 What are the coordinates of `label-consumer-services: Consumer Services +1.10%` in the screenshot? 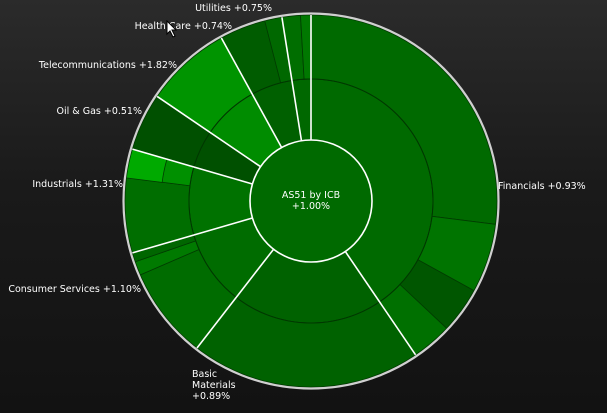 It's located at (74, 289).